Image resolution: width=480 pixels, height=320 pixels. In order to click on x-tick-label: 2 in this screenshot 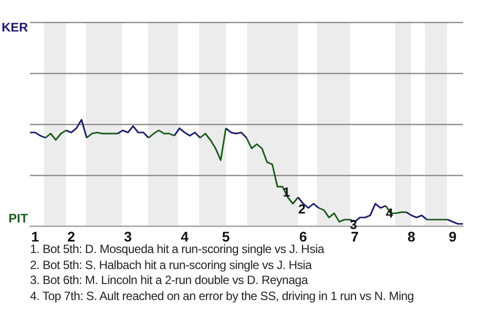, I will do `click(71, 236)`.